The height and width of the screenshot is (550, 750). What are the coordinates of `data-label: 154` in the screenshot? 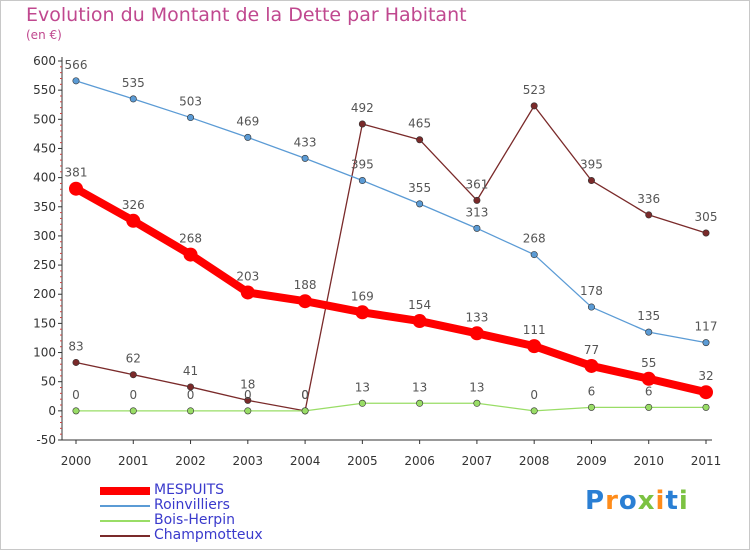 It's located at (419, 305).